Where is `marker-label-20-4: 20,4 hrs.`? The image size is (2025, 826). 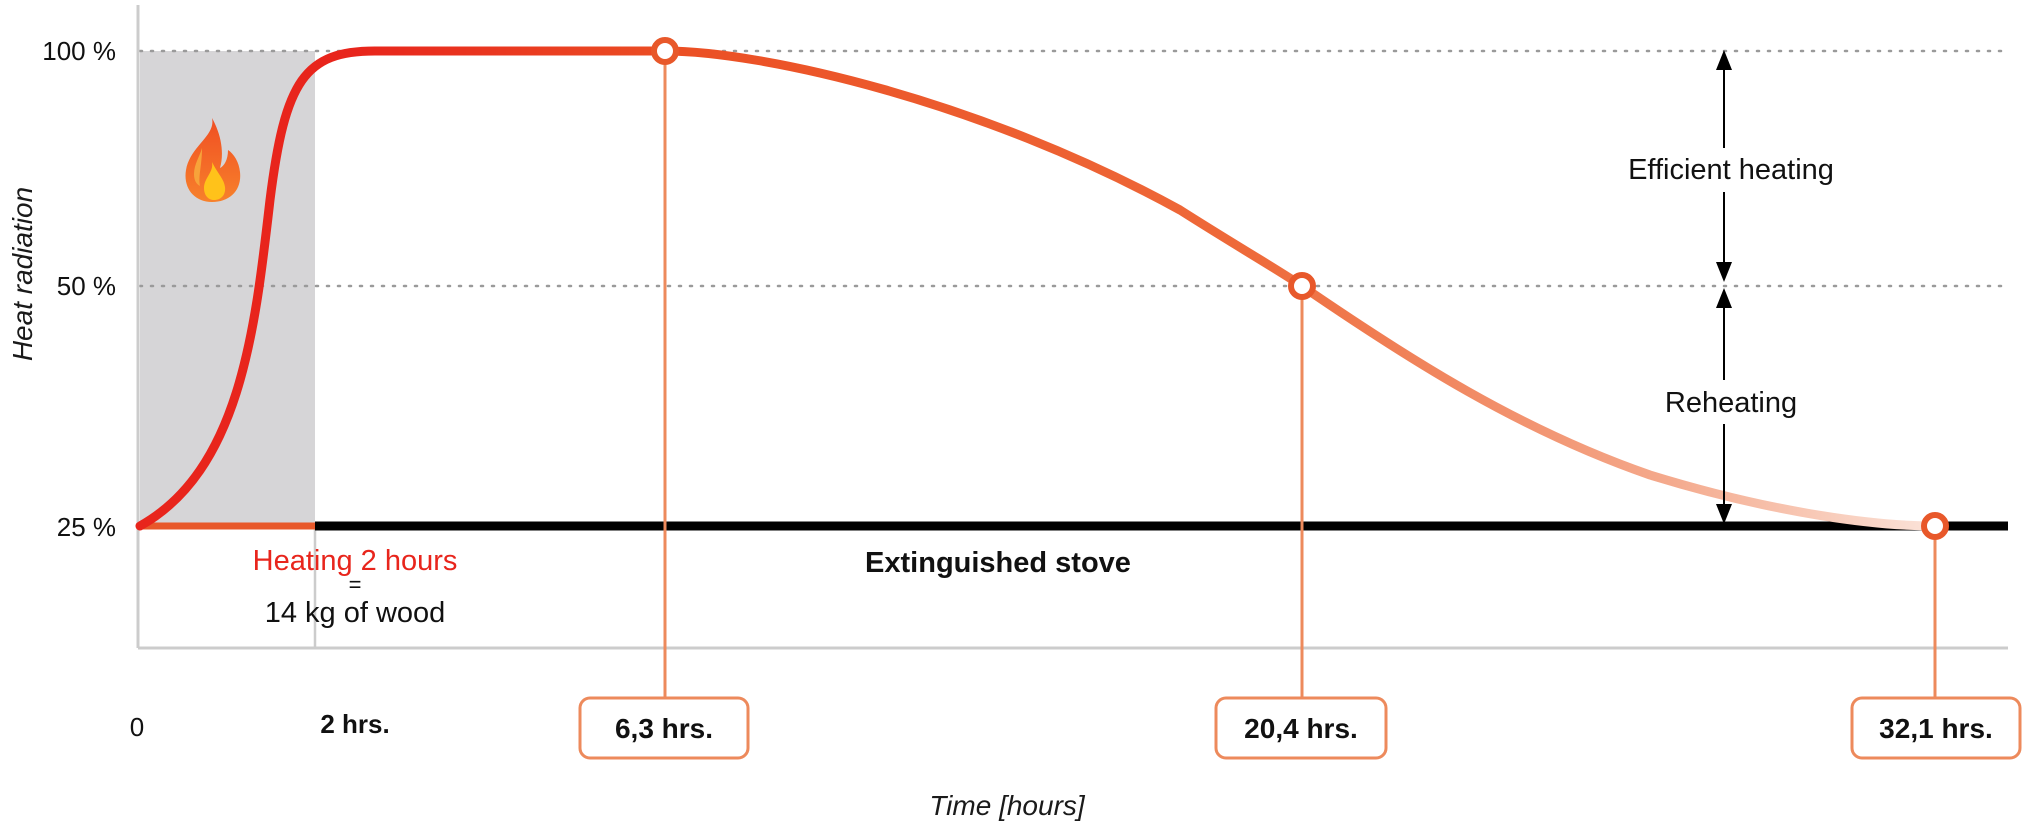 marker-label-20-4: 20,4 hrs. is located at coordinates (1301, 728).